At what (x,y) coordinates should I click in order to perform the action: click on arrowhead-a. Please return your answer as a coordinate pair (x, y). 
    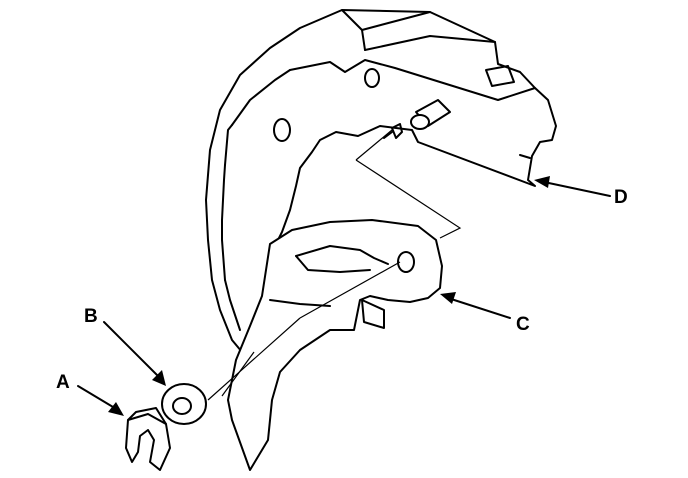
    Looking at the image, I should click on (116, 409).